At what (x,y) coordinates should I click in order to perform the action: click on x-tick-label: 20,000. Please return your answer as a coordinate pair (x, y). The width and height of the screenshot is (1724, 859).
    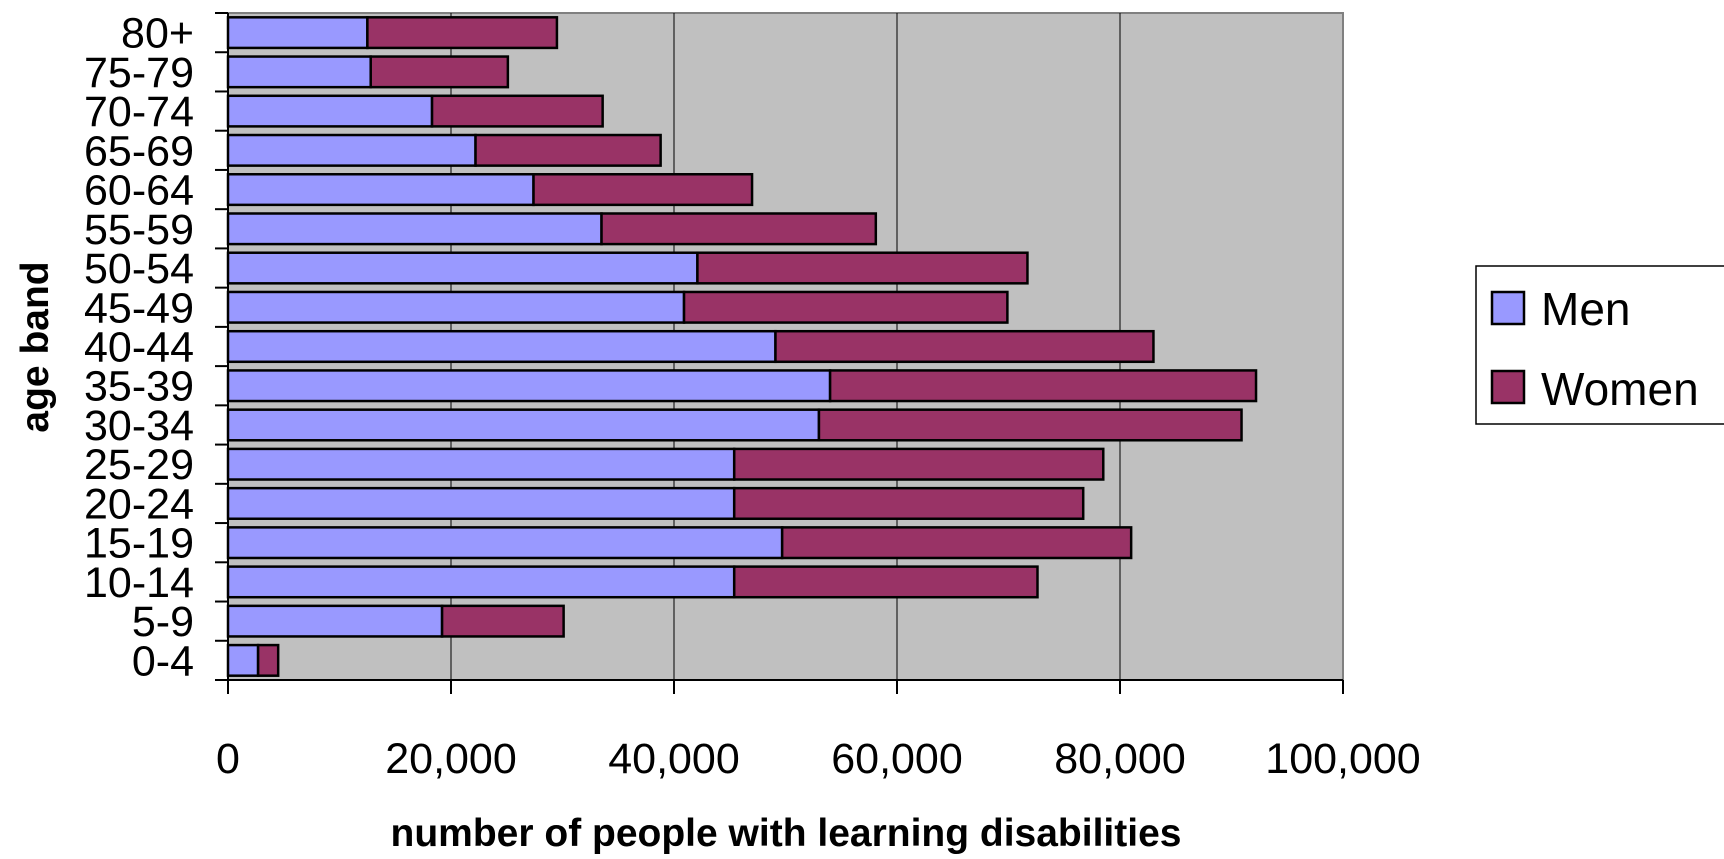
    Looking at the image, I should click on (451, 759).